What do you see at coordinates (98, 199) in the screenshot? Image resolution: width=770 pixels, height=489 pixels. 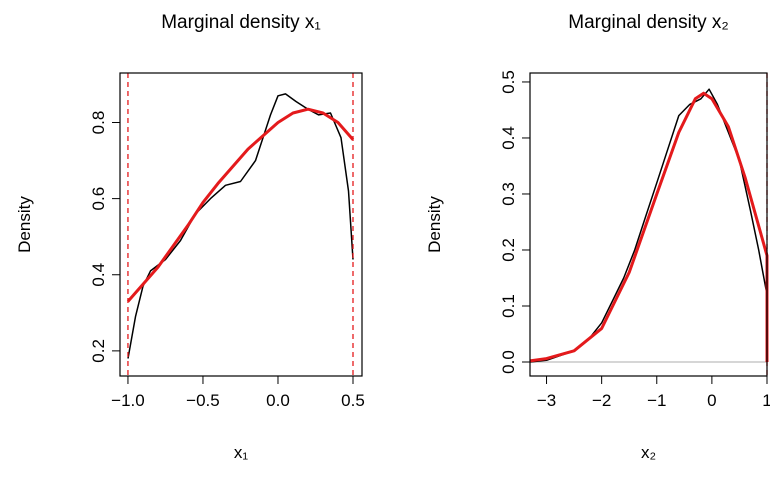 I see `y-tick-label: 0.6` at bounding box center [98, 199].